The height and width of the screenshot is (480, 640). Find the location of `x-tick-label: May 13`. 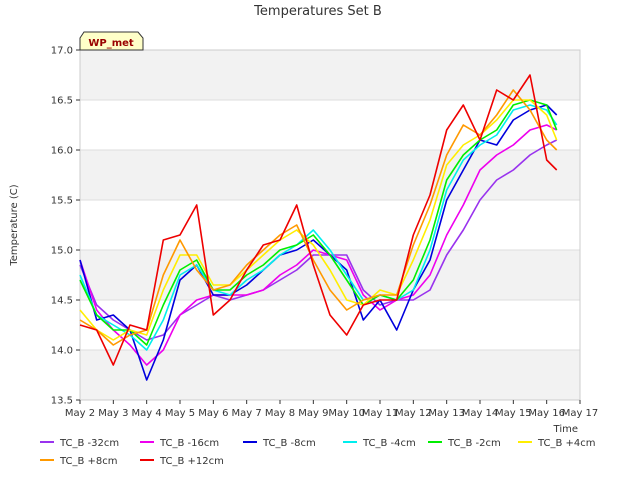

x-tick-label: May 13 is located at coordinates (446, 413).